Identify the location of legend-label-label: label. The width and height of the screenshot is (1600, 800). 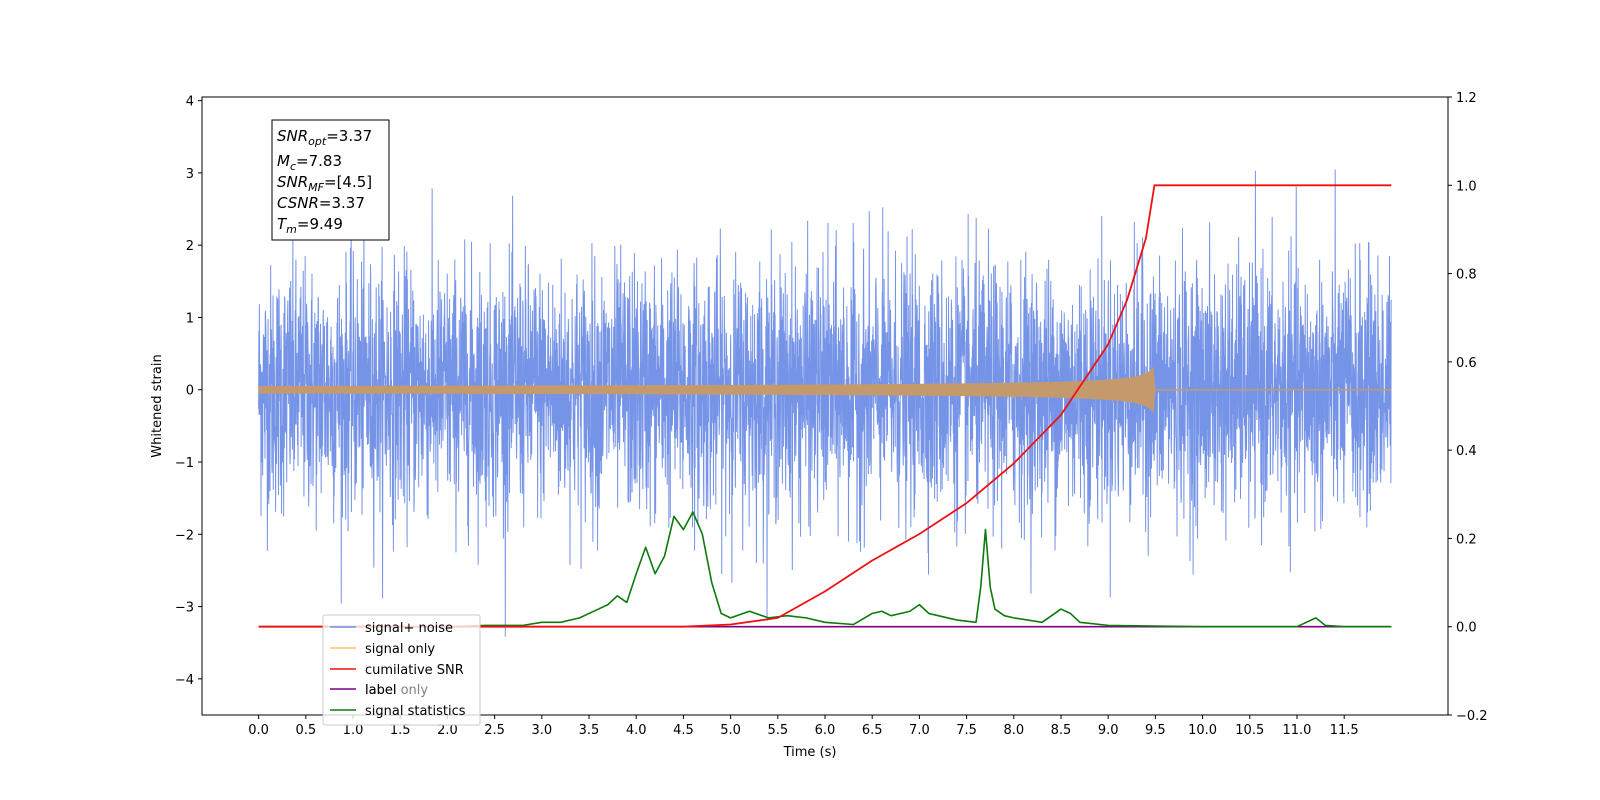
(380, 690).